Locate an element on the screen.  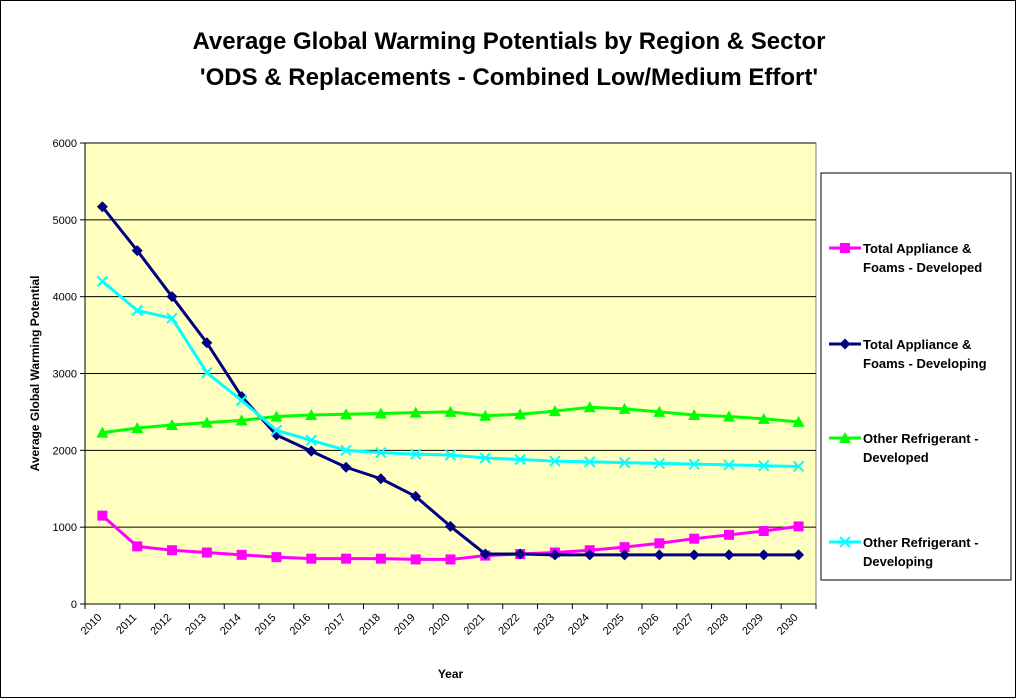
data-point-s3-2020 is located at coordinates (450, 411).